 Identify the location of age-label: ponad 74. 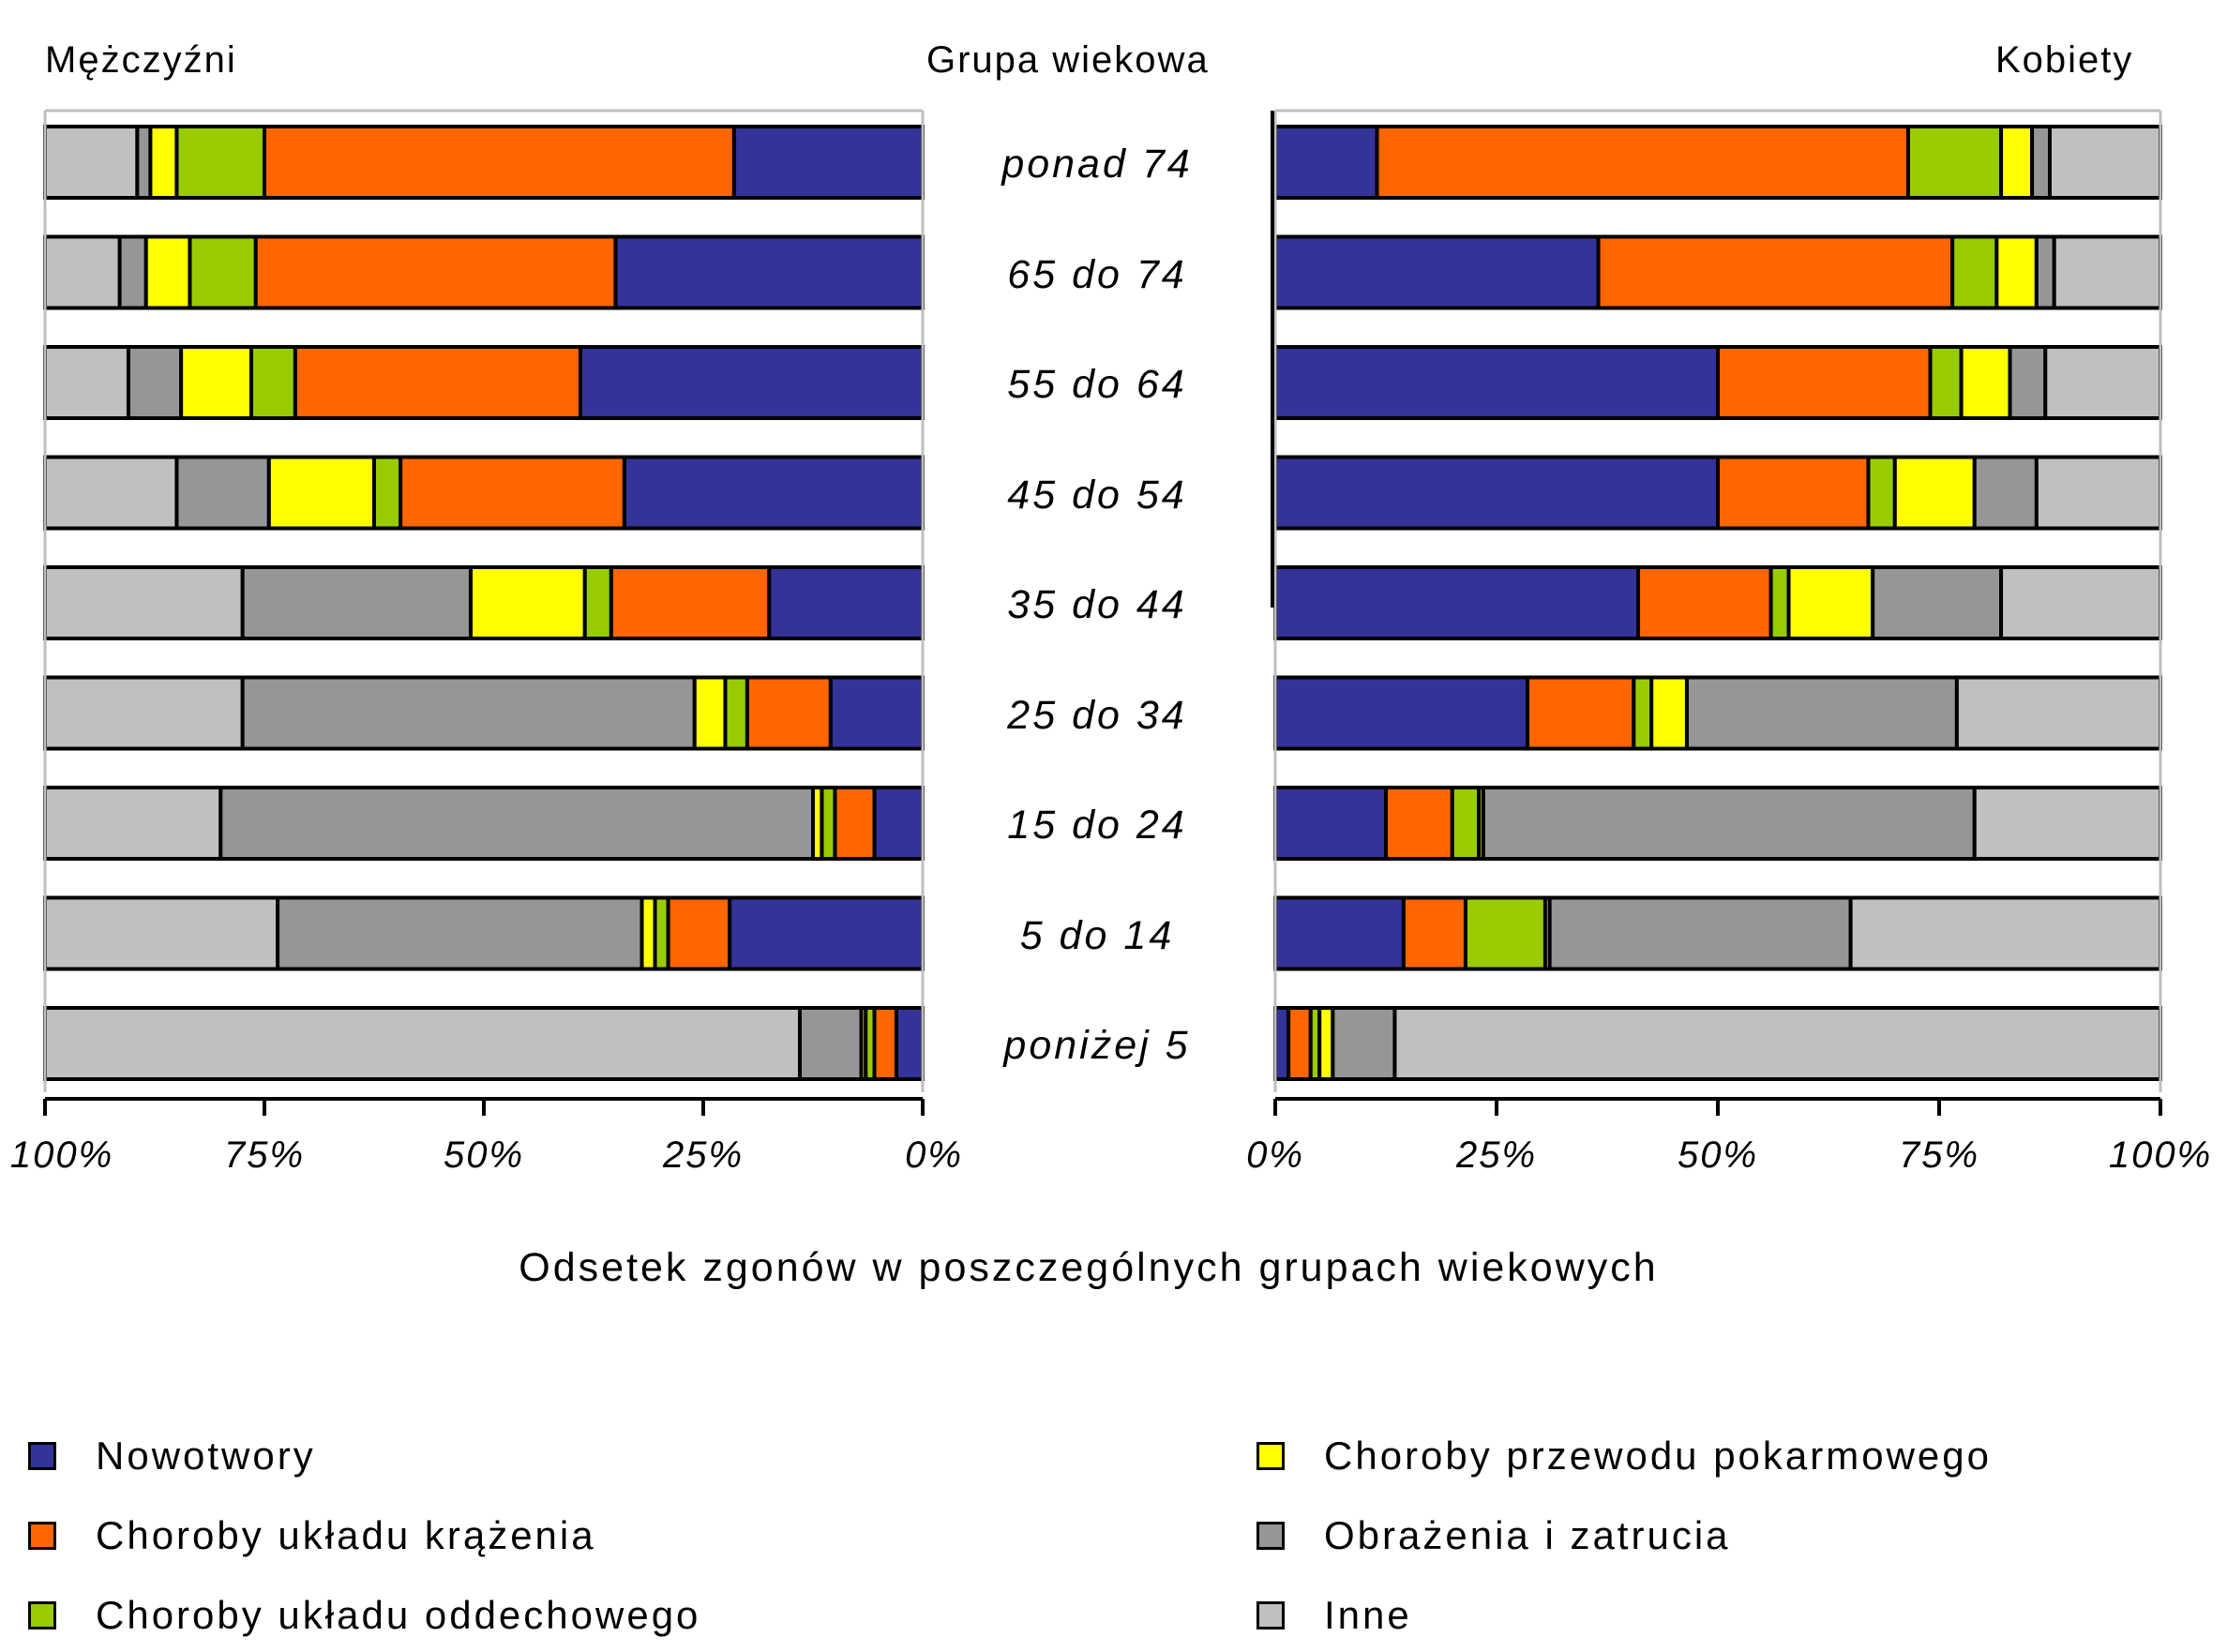
(1097, 164).